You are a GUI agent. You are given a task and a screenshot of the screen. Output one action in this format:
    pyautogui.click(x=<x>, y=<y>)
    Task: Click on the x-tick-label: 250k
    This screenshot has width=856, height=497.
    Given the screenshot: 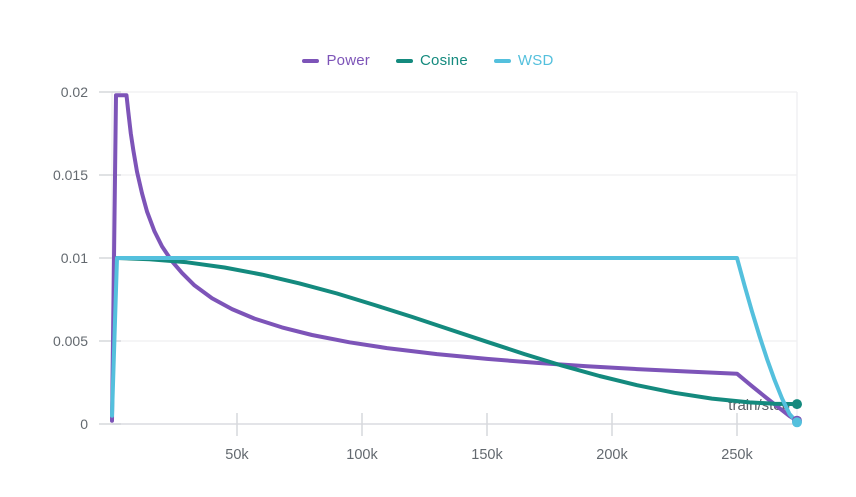 What is the action you would take?
    pyautogui.click(x=737, y=455)
    